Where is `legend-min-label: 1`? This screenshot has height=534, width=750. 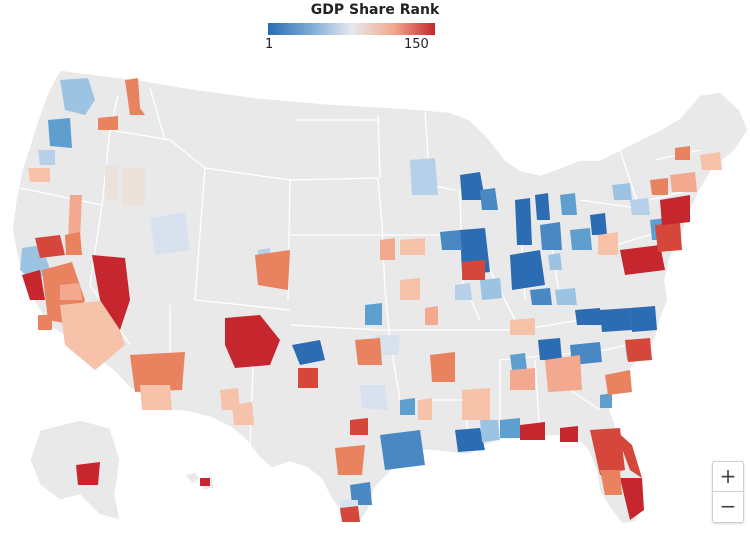
legend-min-label: 1 is located at coordinates (269, 44).